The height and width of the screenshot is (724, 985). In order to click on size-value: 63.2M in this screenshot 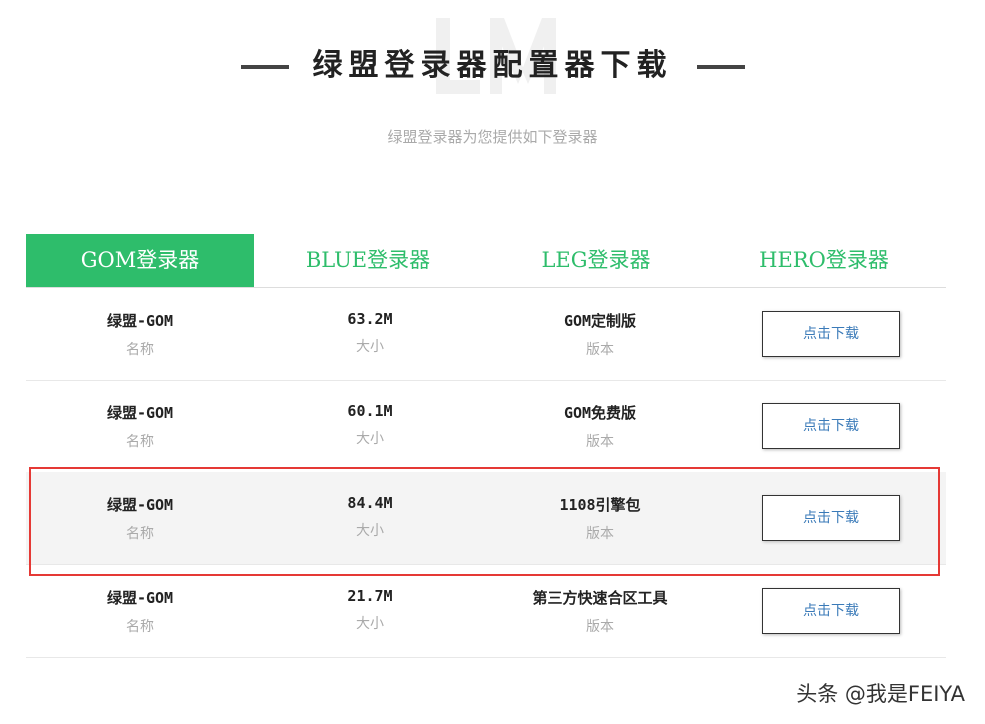, I will do `click(370, 319)`.